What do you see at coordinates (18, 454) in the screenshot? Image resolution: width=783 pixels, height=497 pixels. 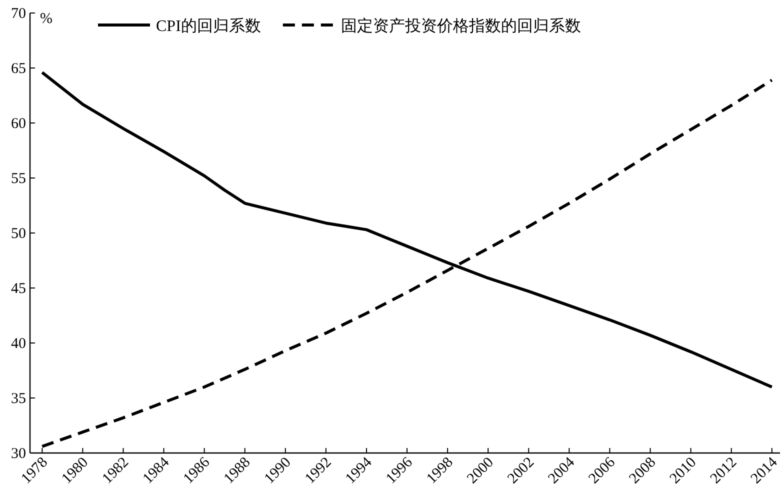 I see `y-tick-label: 30` at bounding box center [18, 454].